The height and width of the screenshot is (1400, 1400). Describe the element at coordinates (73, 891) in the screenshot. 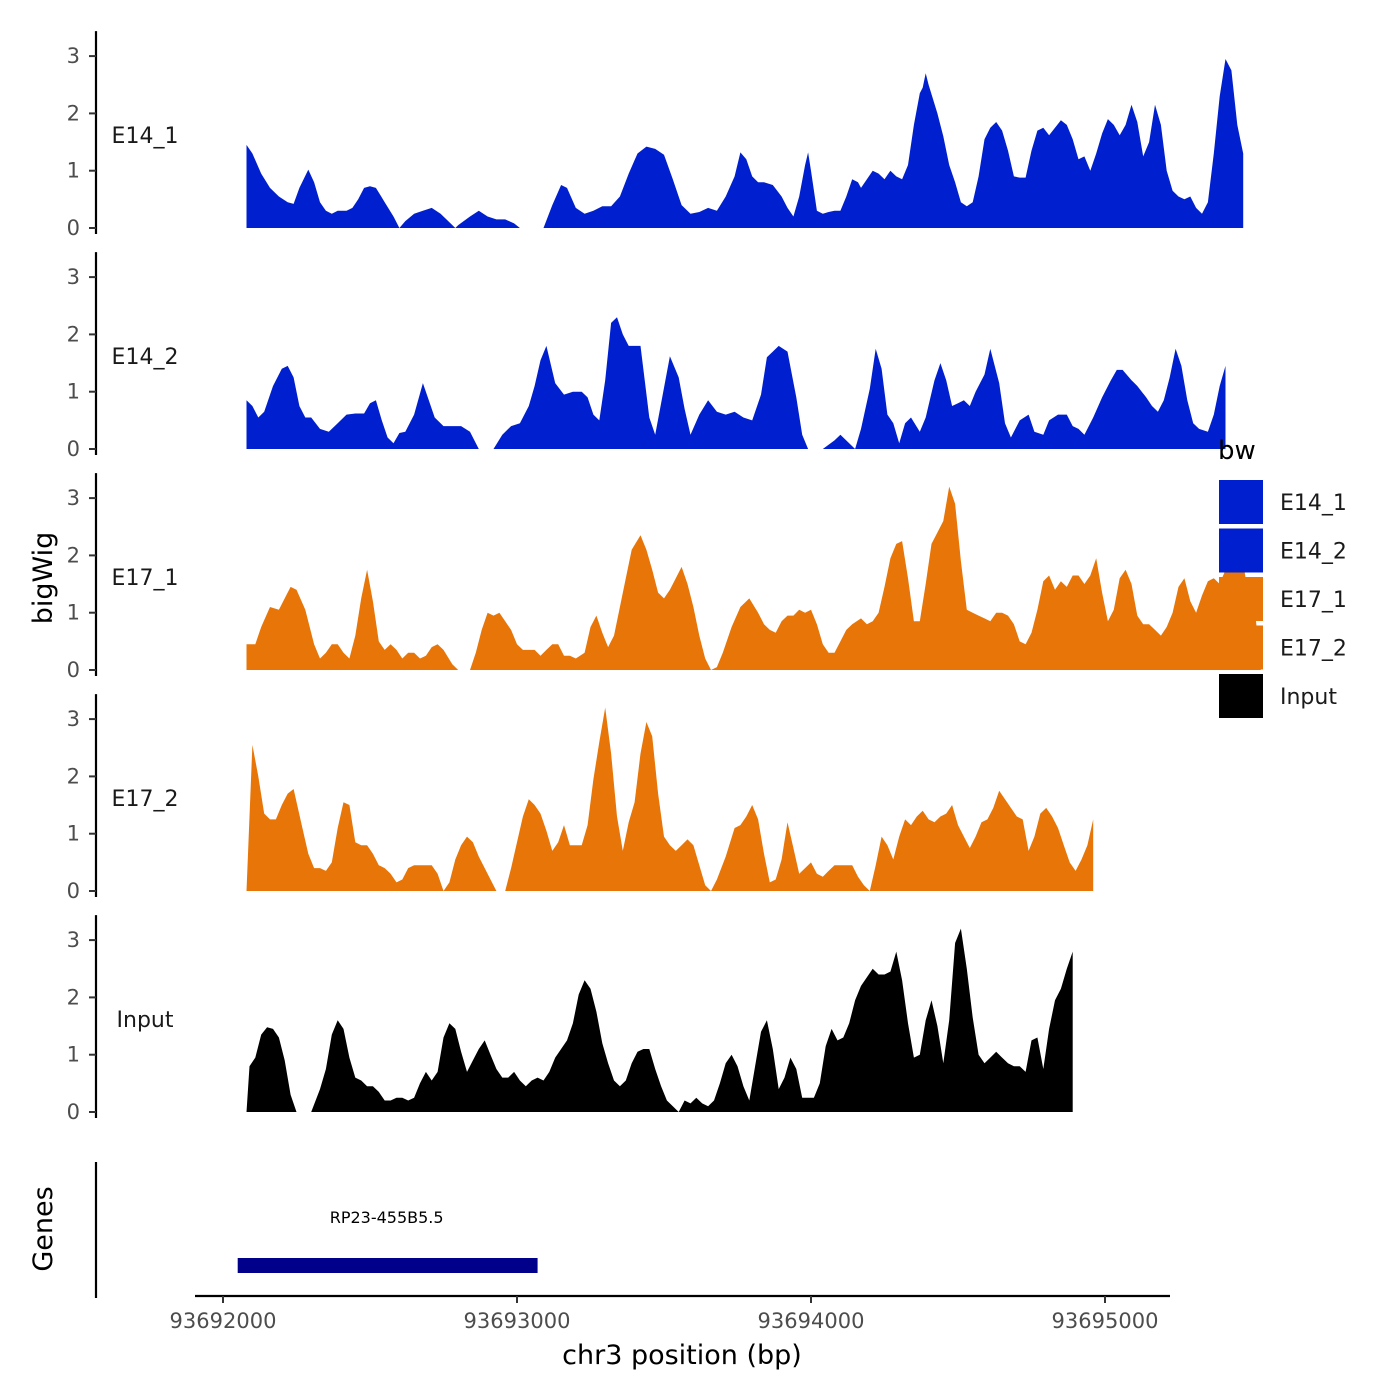

I see `y-tick-label-E17_2-0: 0` at that location.